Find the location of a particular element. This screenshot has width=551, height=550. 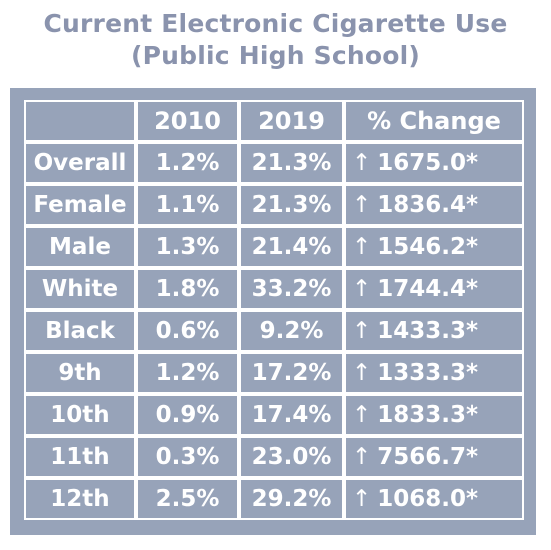

chart-title-line-1: Current Electronic Cigarette Use is located at coordinates (275, 23).